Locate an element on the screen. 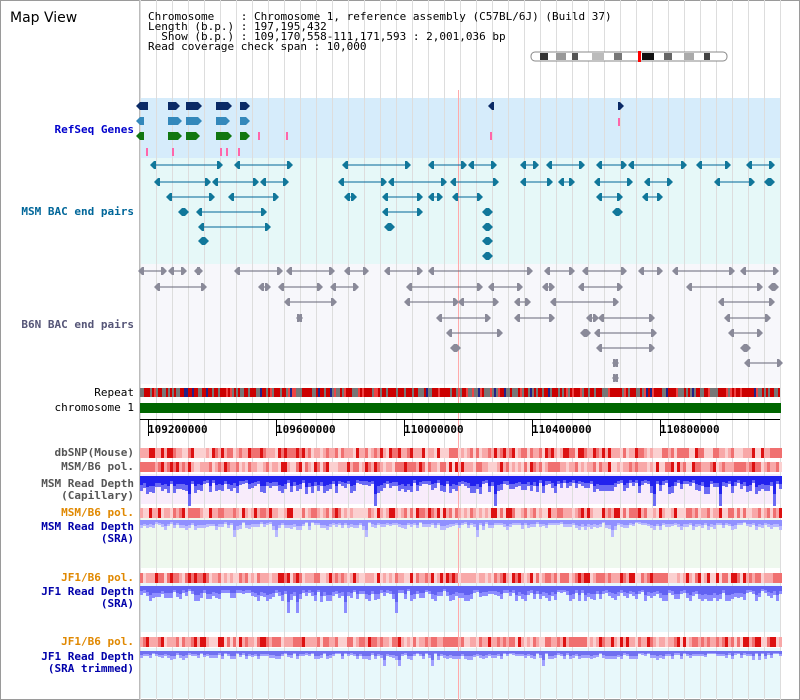 The width and height of the screenshot is (800, 700). track-label-b6n-bac: B6N BAC end pairs is located at coordinates (77, 324).